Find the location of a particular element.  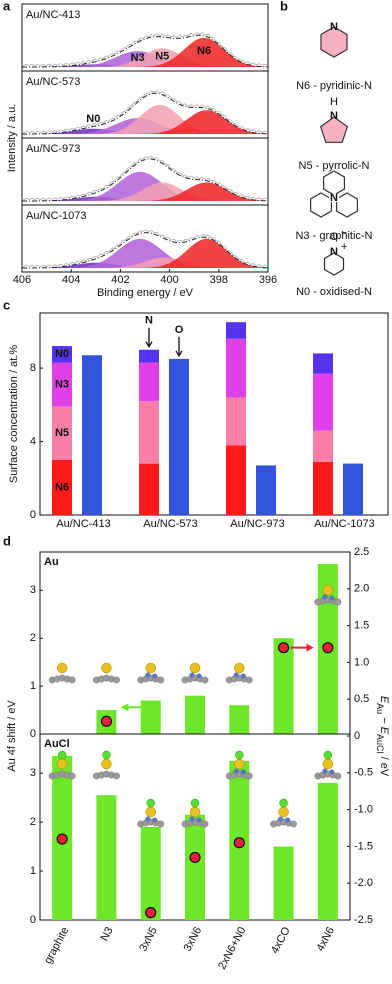

x-tick-label: graphite is located at coordinates (56, 945).